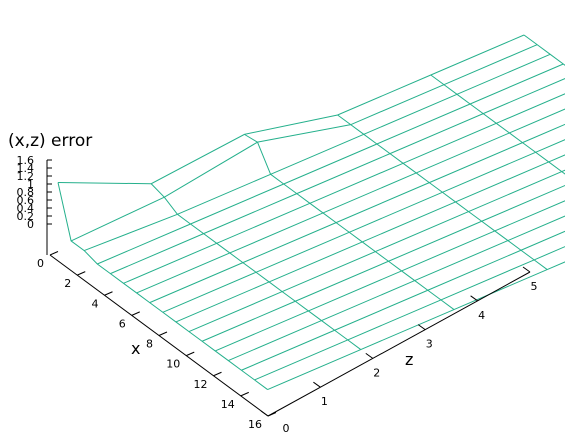  Describe the element at coordinates (26, 208) in the screenshot. I see `value-tick-label: 0.4` at that location.